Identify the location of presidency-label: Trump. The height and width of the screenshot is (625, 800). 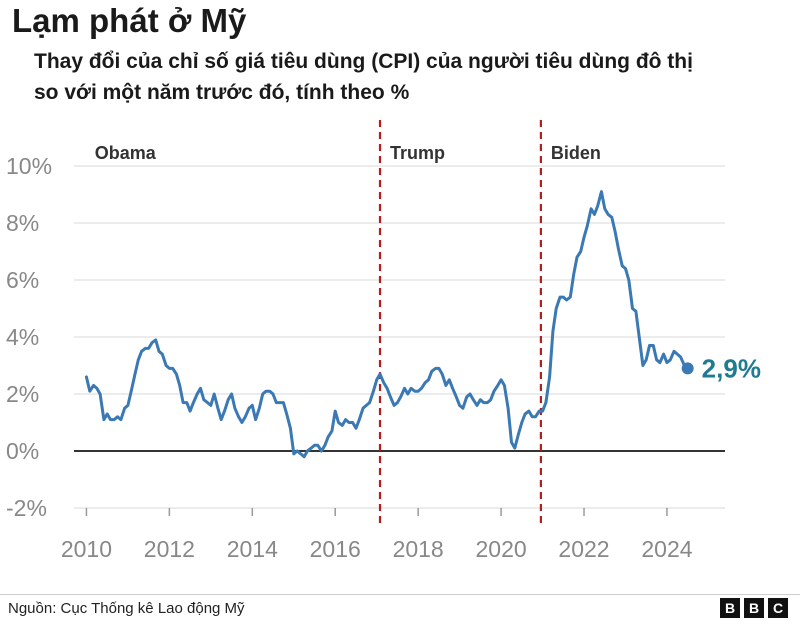
(417, 153).